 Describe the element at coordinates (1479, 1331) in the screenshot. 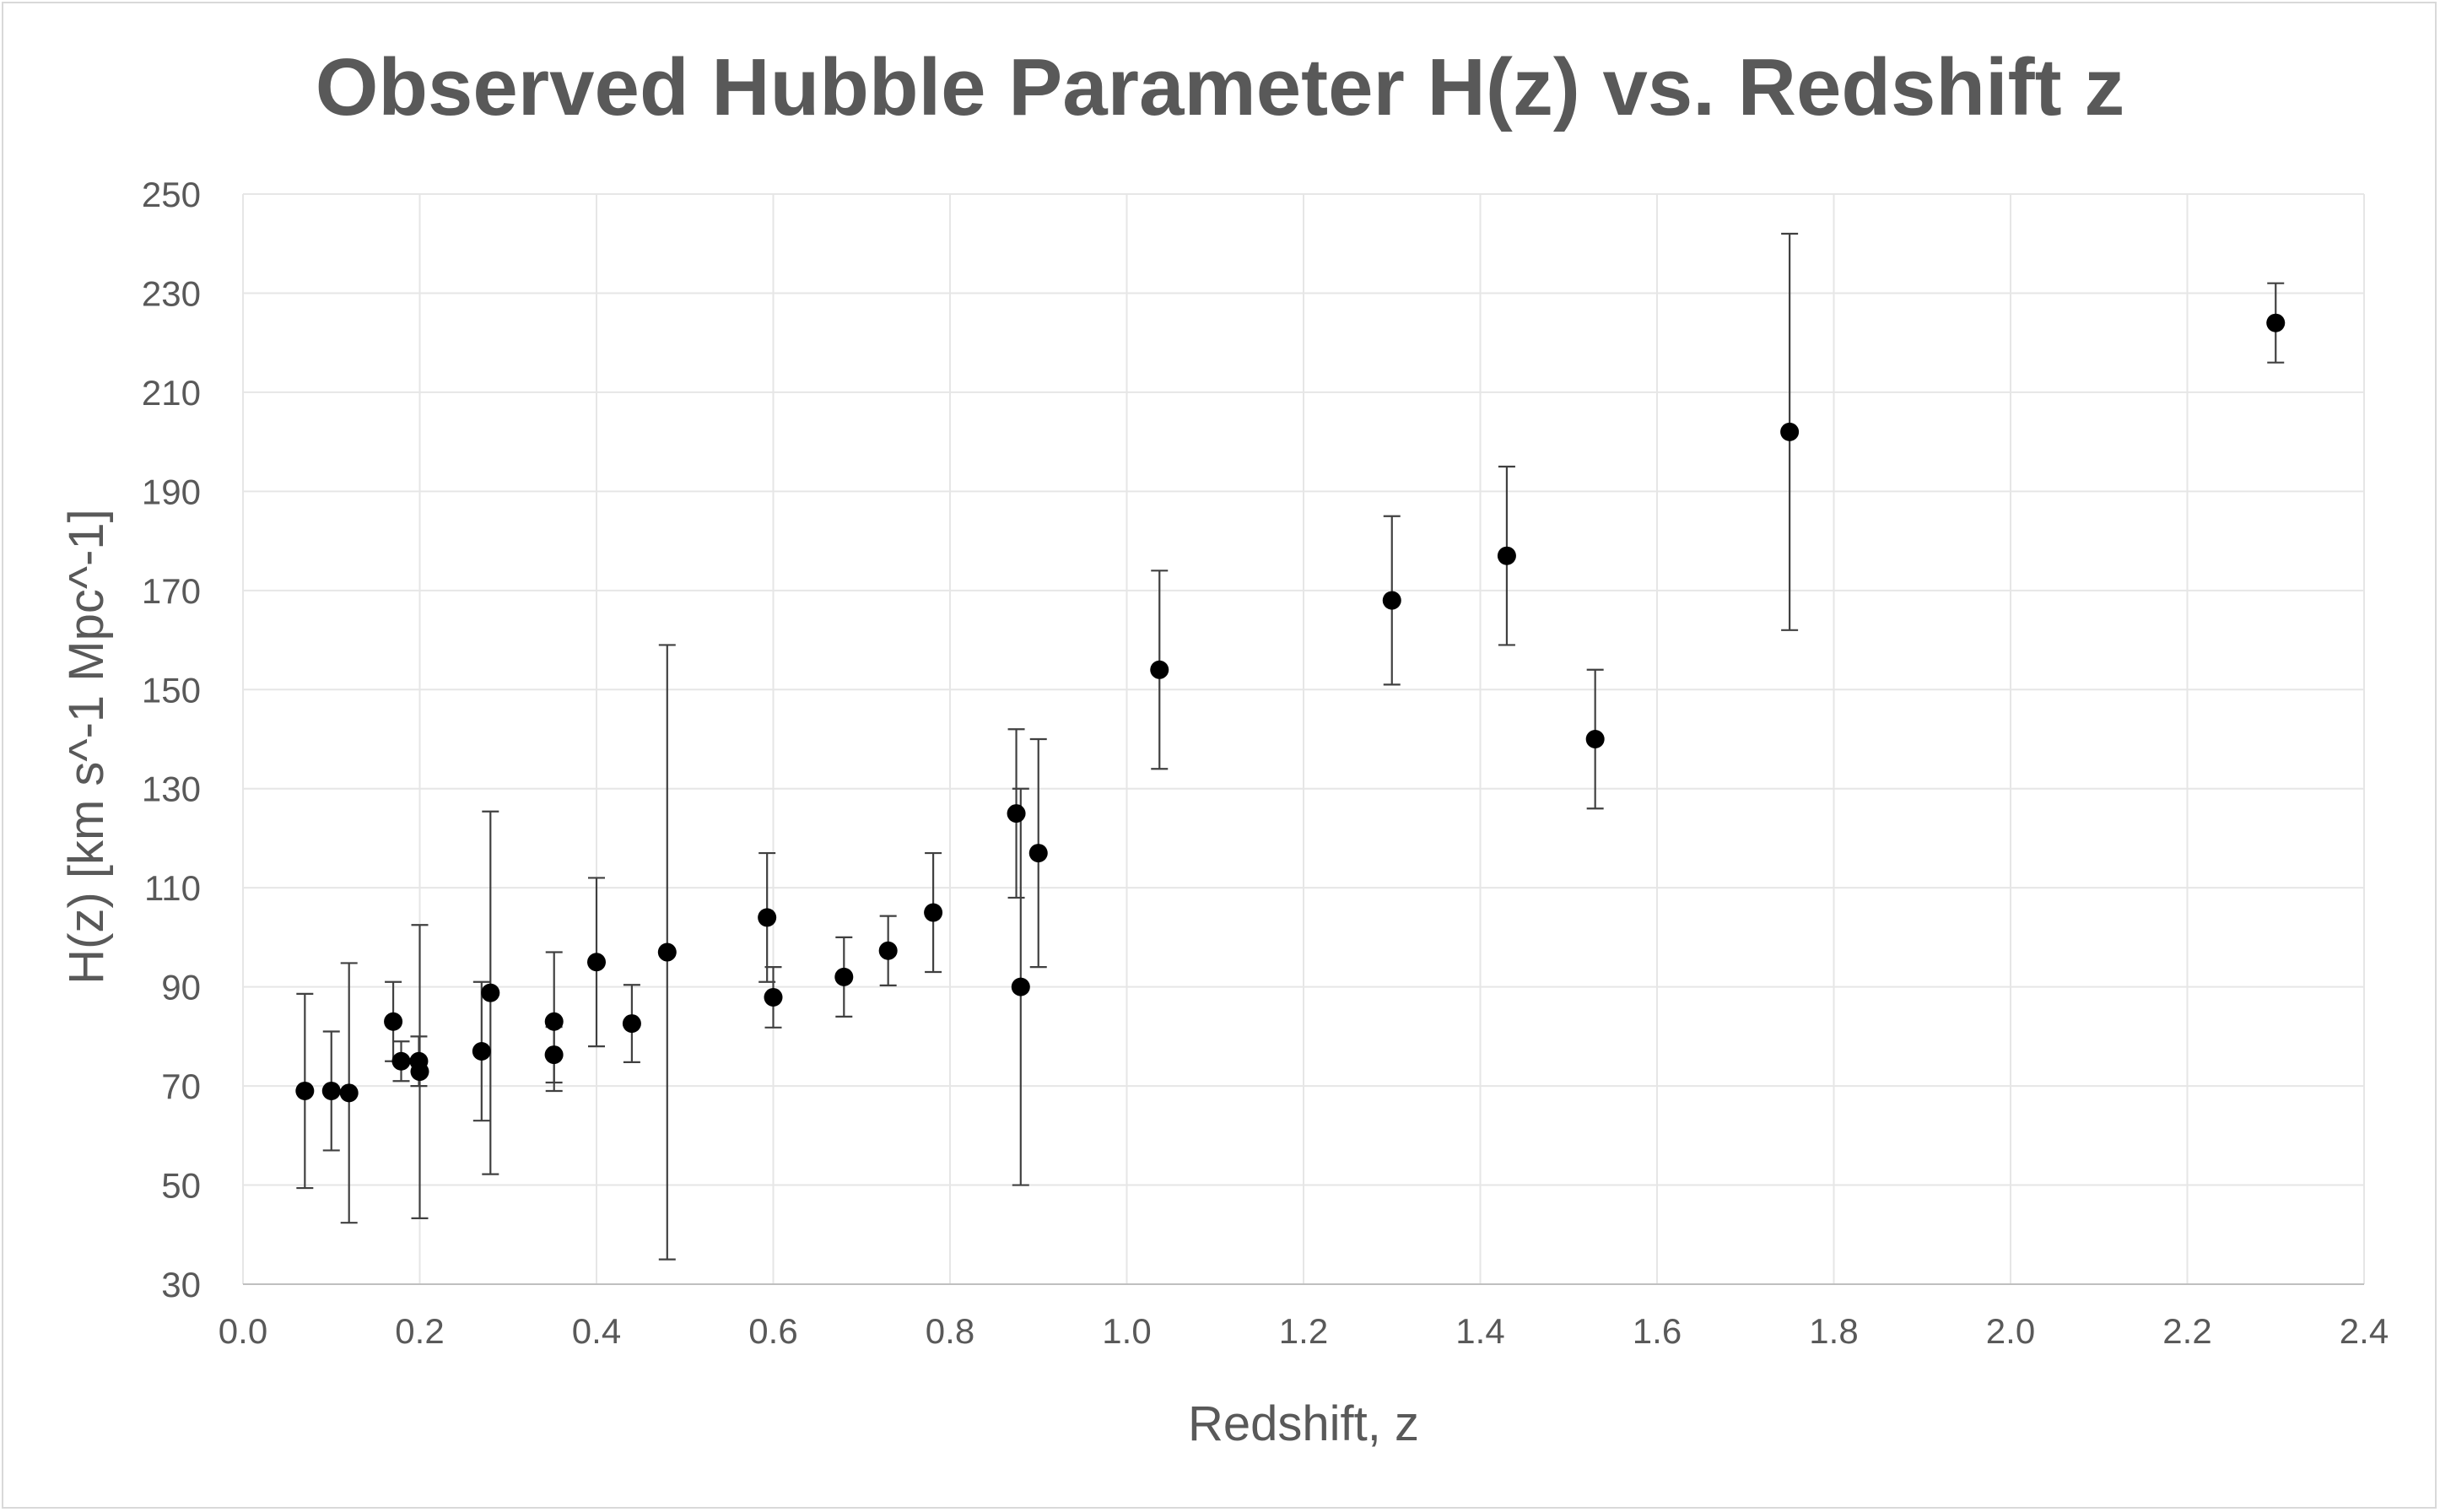

I see `x-tick-label: 1.4` at that location.